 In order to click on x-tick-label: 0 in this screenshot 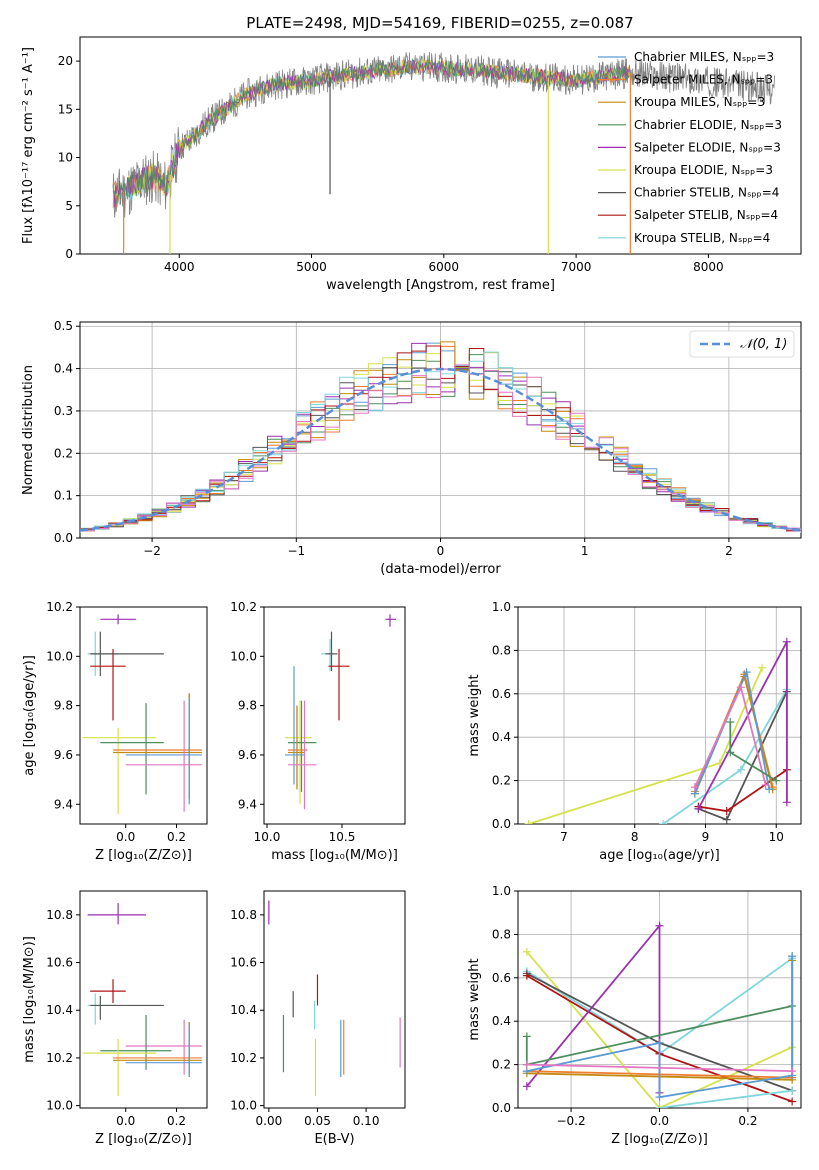, I will do `click(441, 551)`.